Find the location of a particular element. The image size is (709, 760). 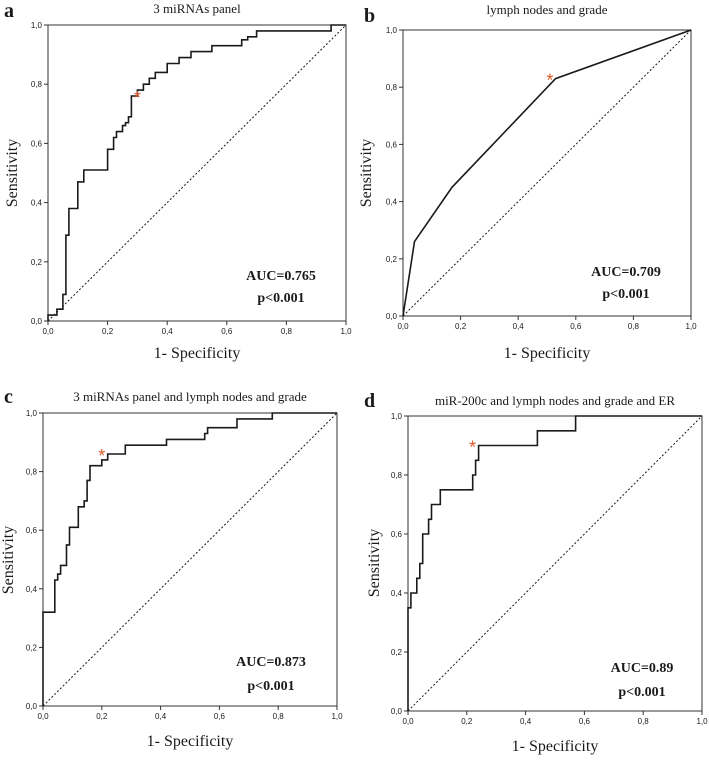

chart-title: lymph nodes and grade is located at coordinates (547, 9).